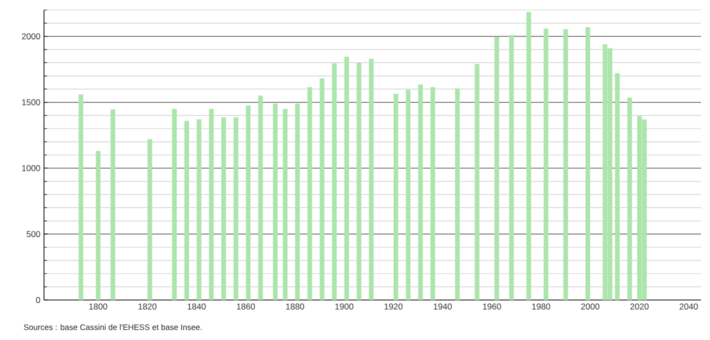 This screenshot has width=710, height=340. What do you see at coordinates (541, 307) in the screenshot?
I see `x-tick-label: 1980` at bounding box center [541, 307].